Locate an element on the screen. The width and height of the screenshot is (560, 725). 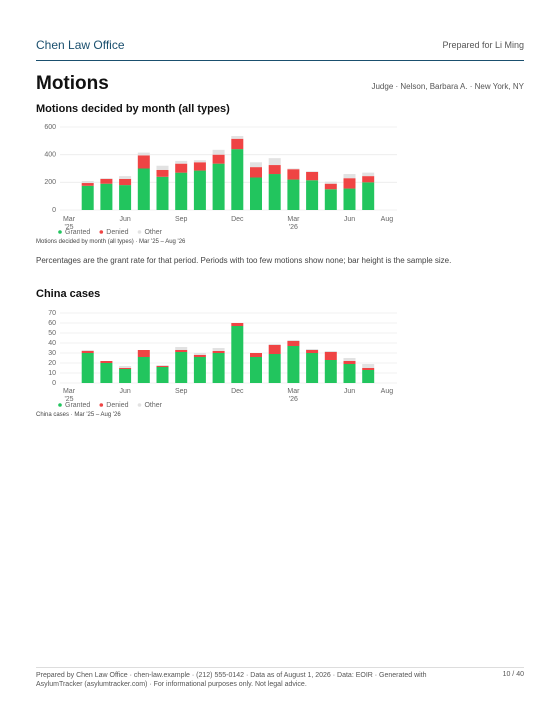
x-tick-label: Mar '25 is located at coordinates (69, 395).